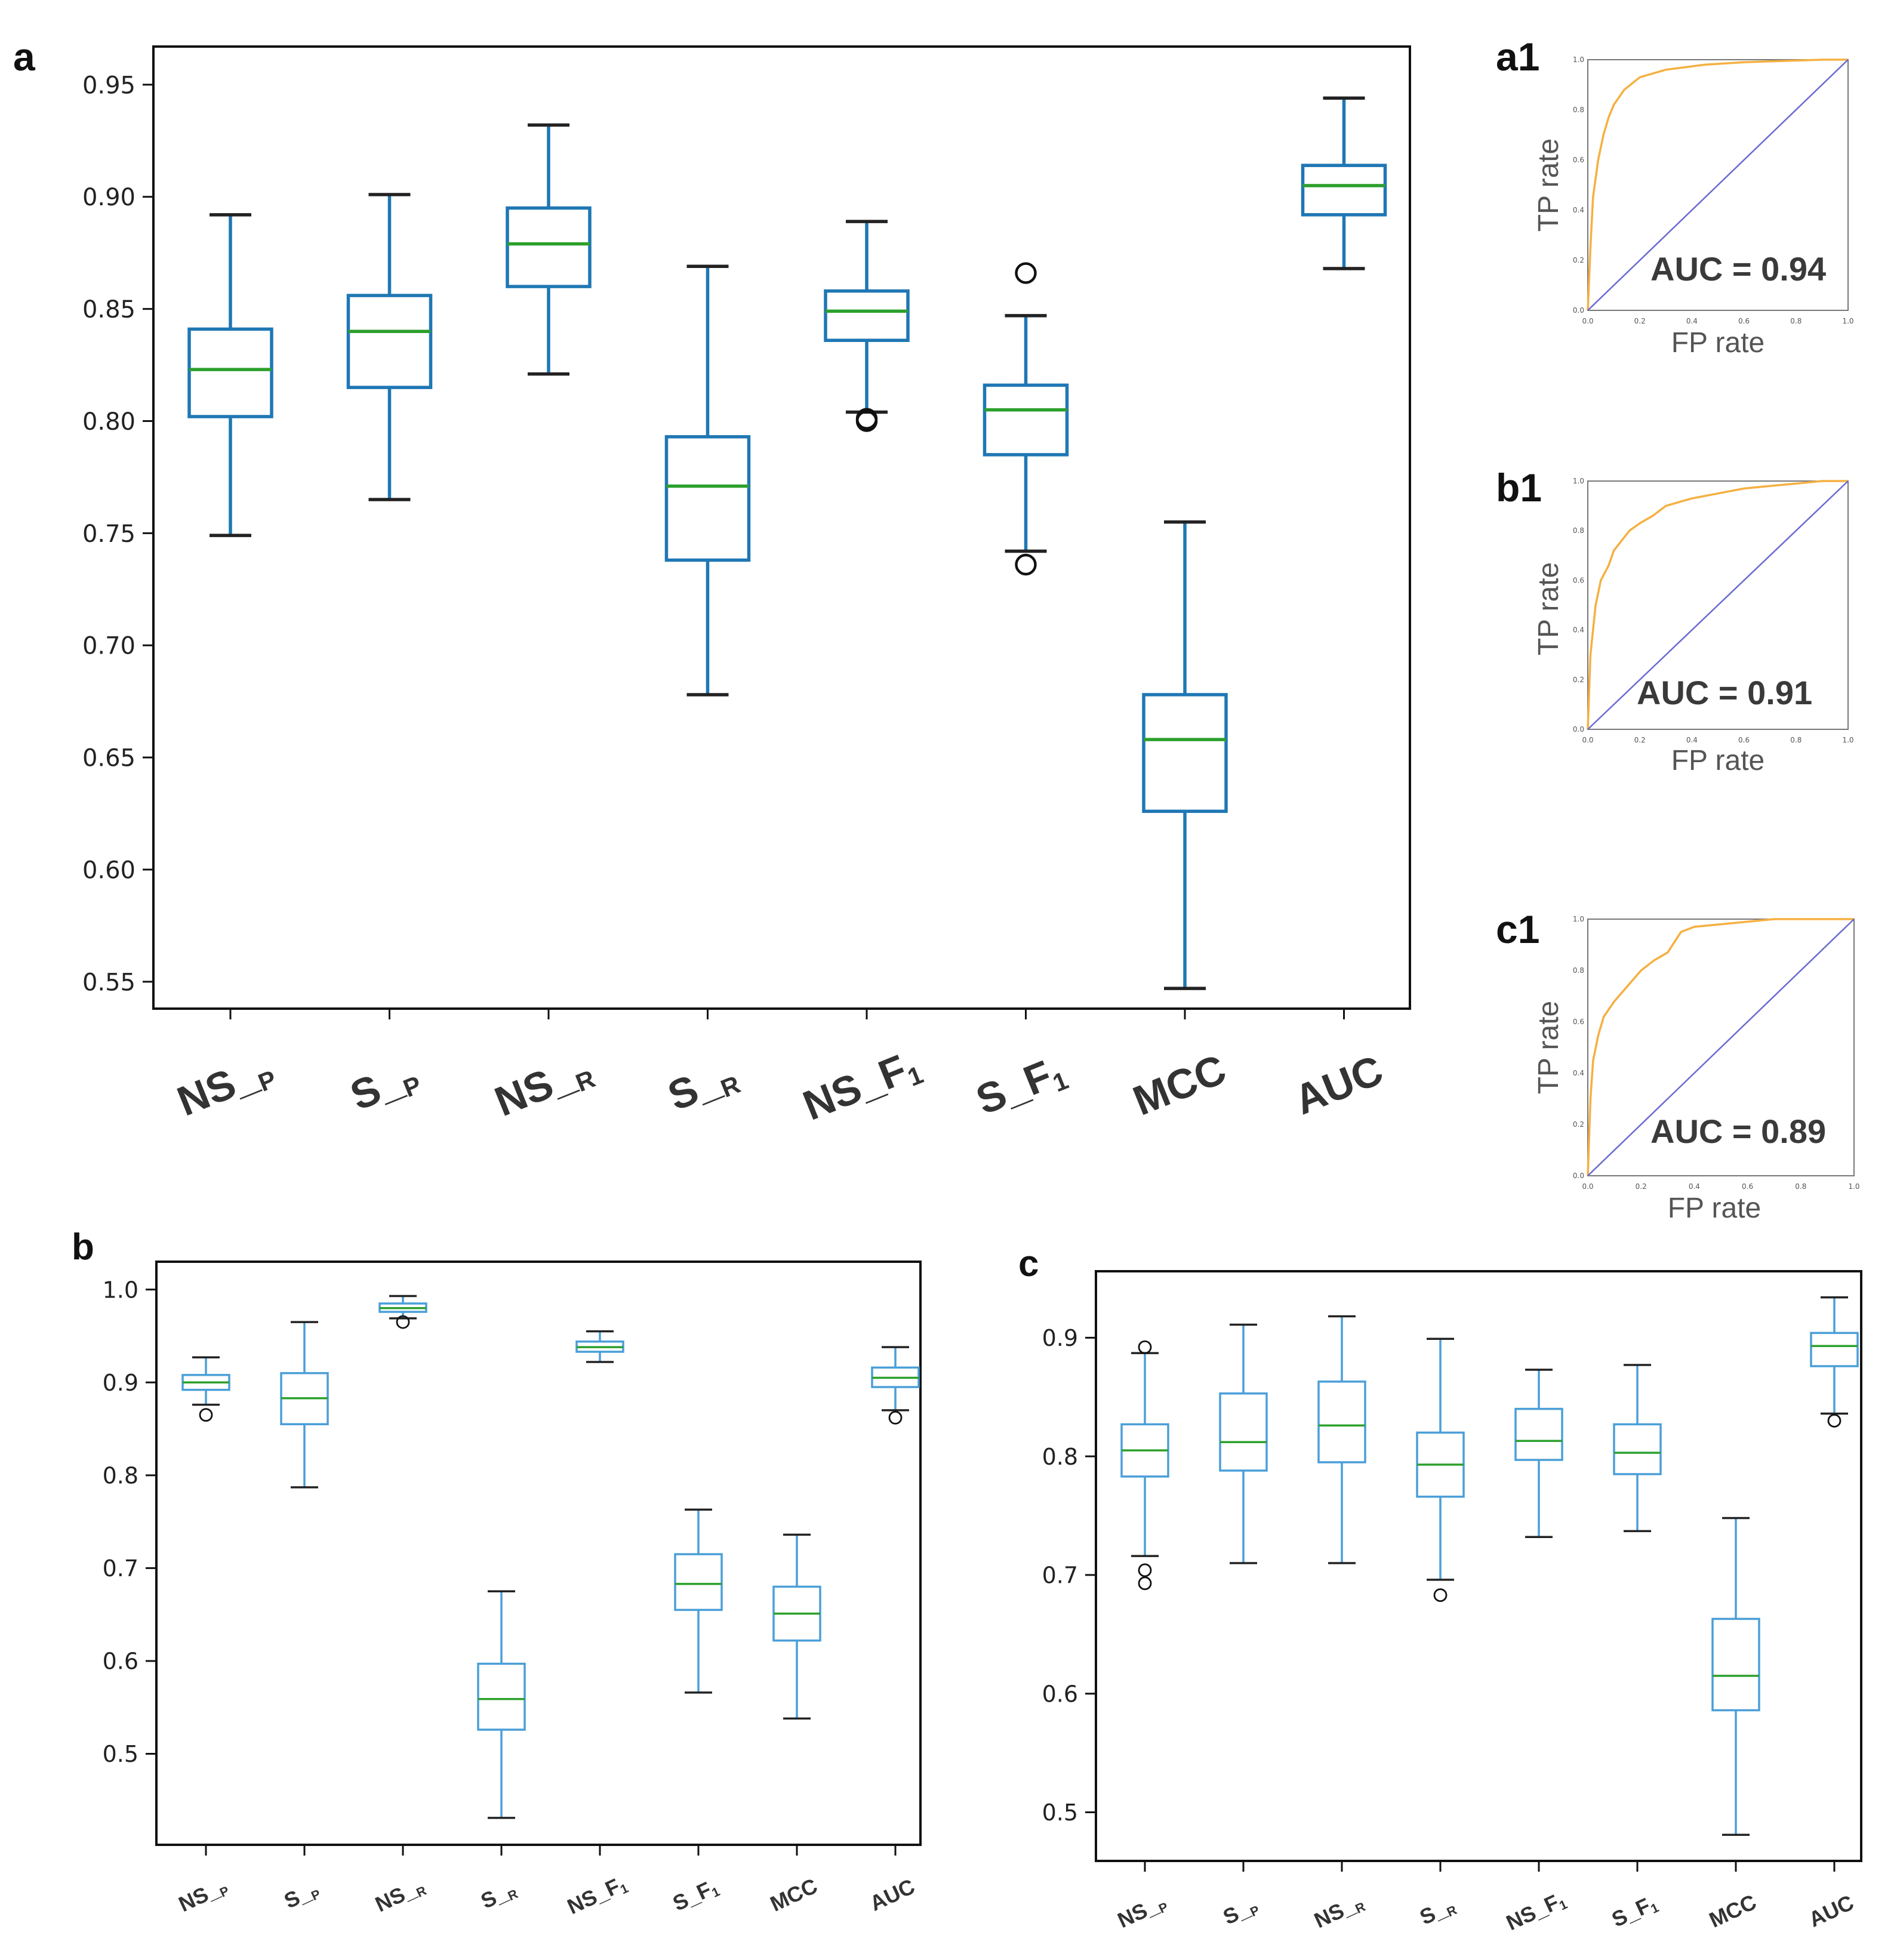 This screenshot has width=1897, height=1960. What do you see at coordinates (1339, 1624) in the screenshot?
I see `box-c-2: NS_R` at bounding box center [1339, 1624].